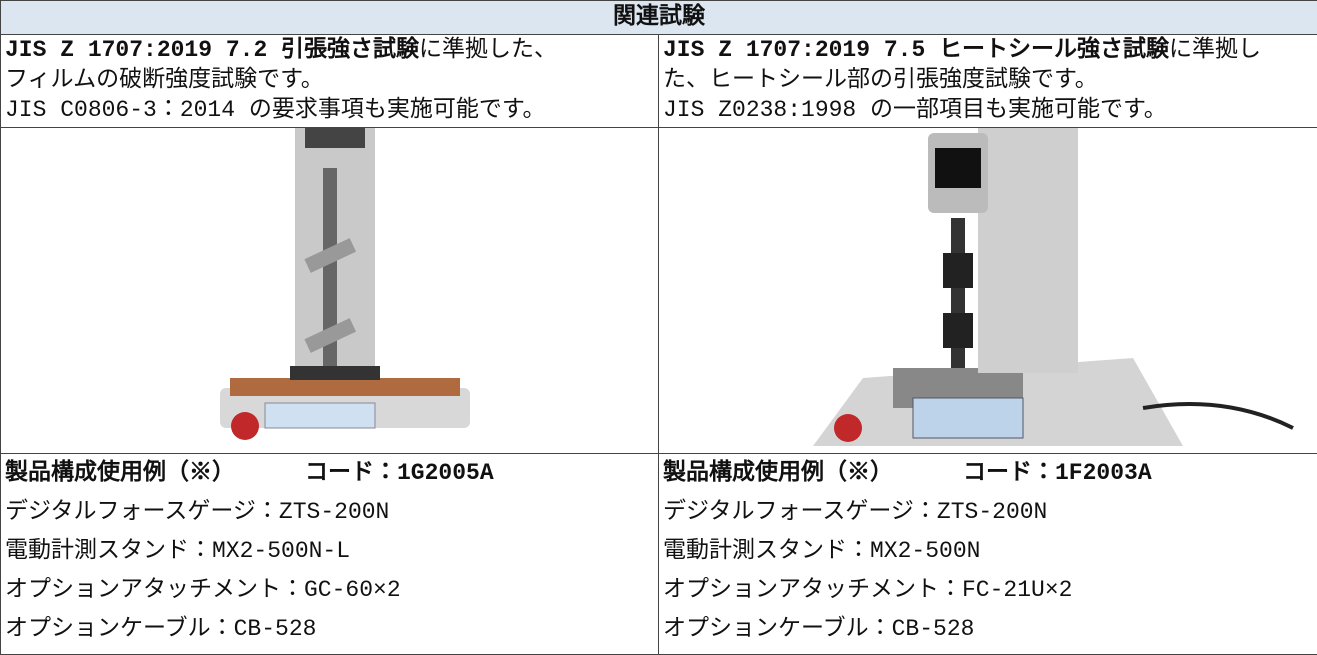  I want to click on header-title: 関連試験, so click(659, 17).